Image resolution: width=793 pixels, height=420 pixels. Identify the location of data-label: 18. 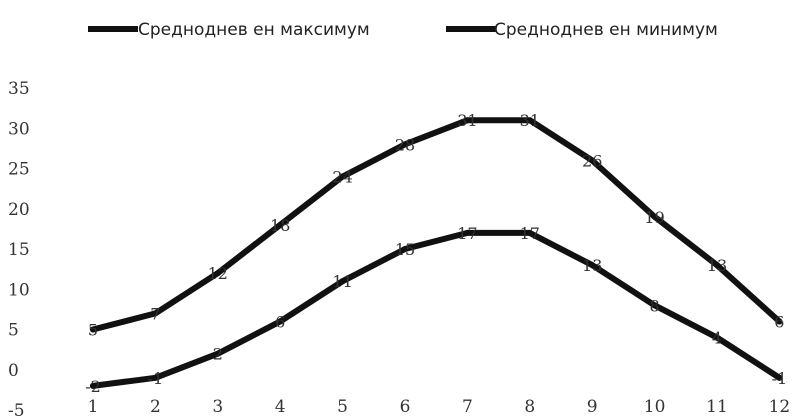
(280, 225).